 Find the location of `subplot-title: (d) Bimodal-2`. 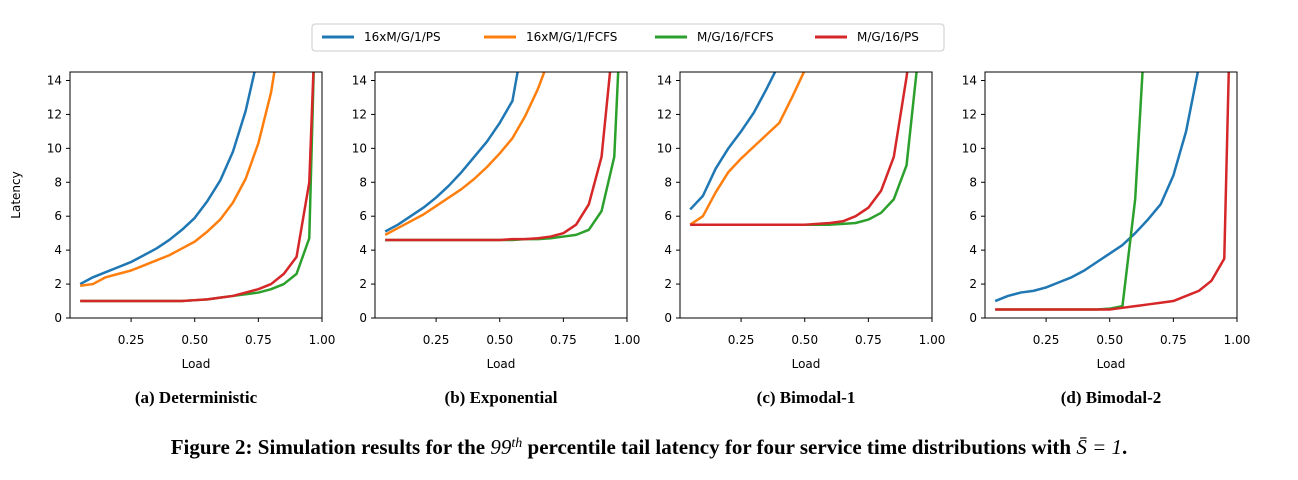

subplot-title: (d) Bimodal-2 is located at coordinates (1111, 397).